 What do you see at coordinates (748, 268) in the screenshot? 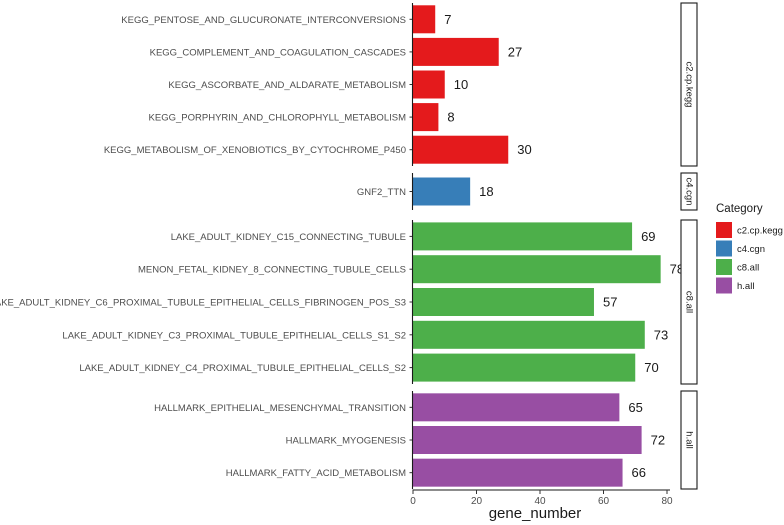
I see `legend-label: c8.all` at bounding box center [748, 268].